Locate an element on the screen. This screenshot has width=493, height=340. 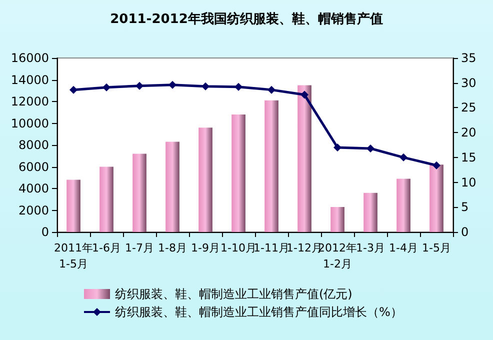
x-tick-label: 1-4月 is located at coordinates (403, 248).